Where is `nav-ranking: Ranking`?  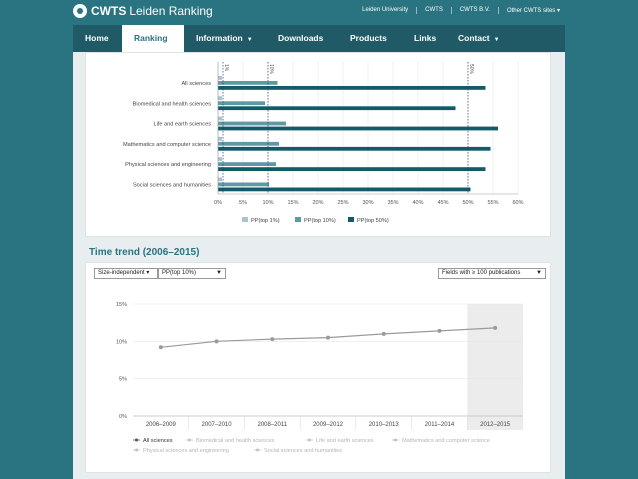
nav-ranking: Ranking is located at coordinates (153, 38).